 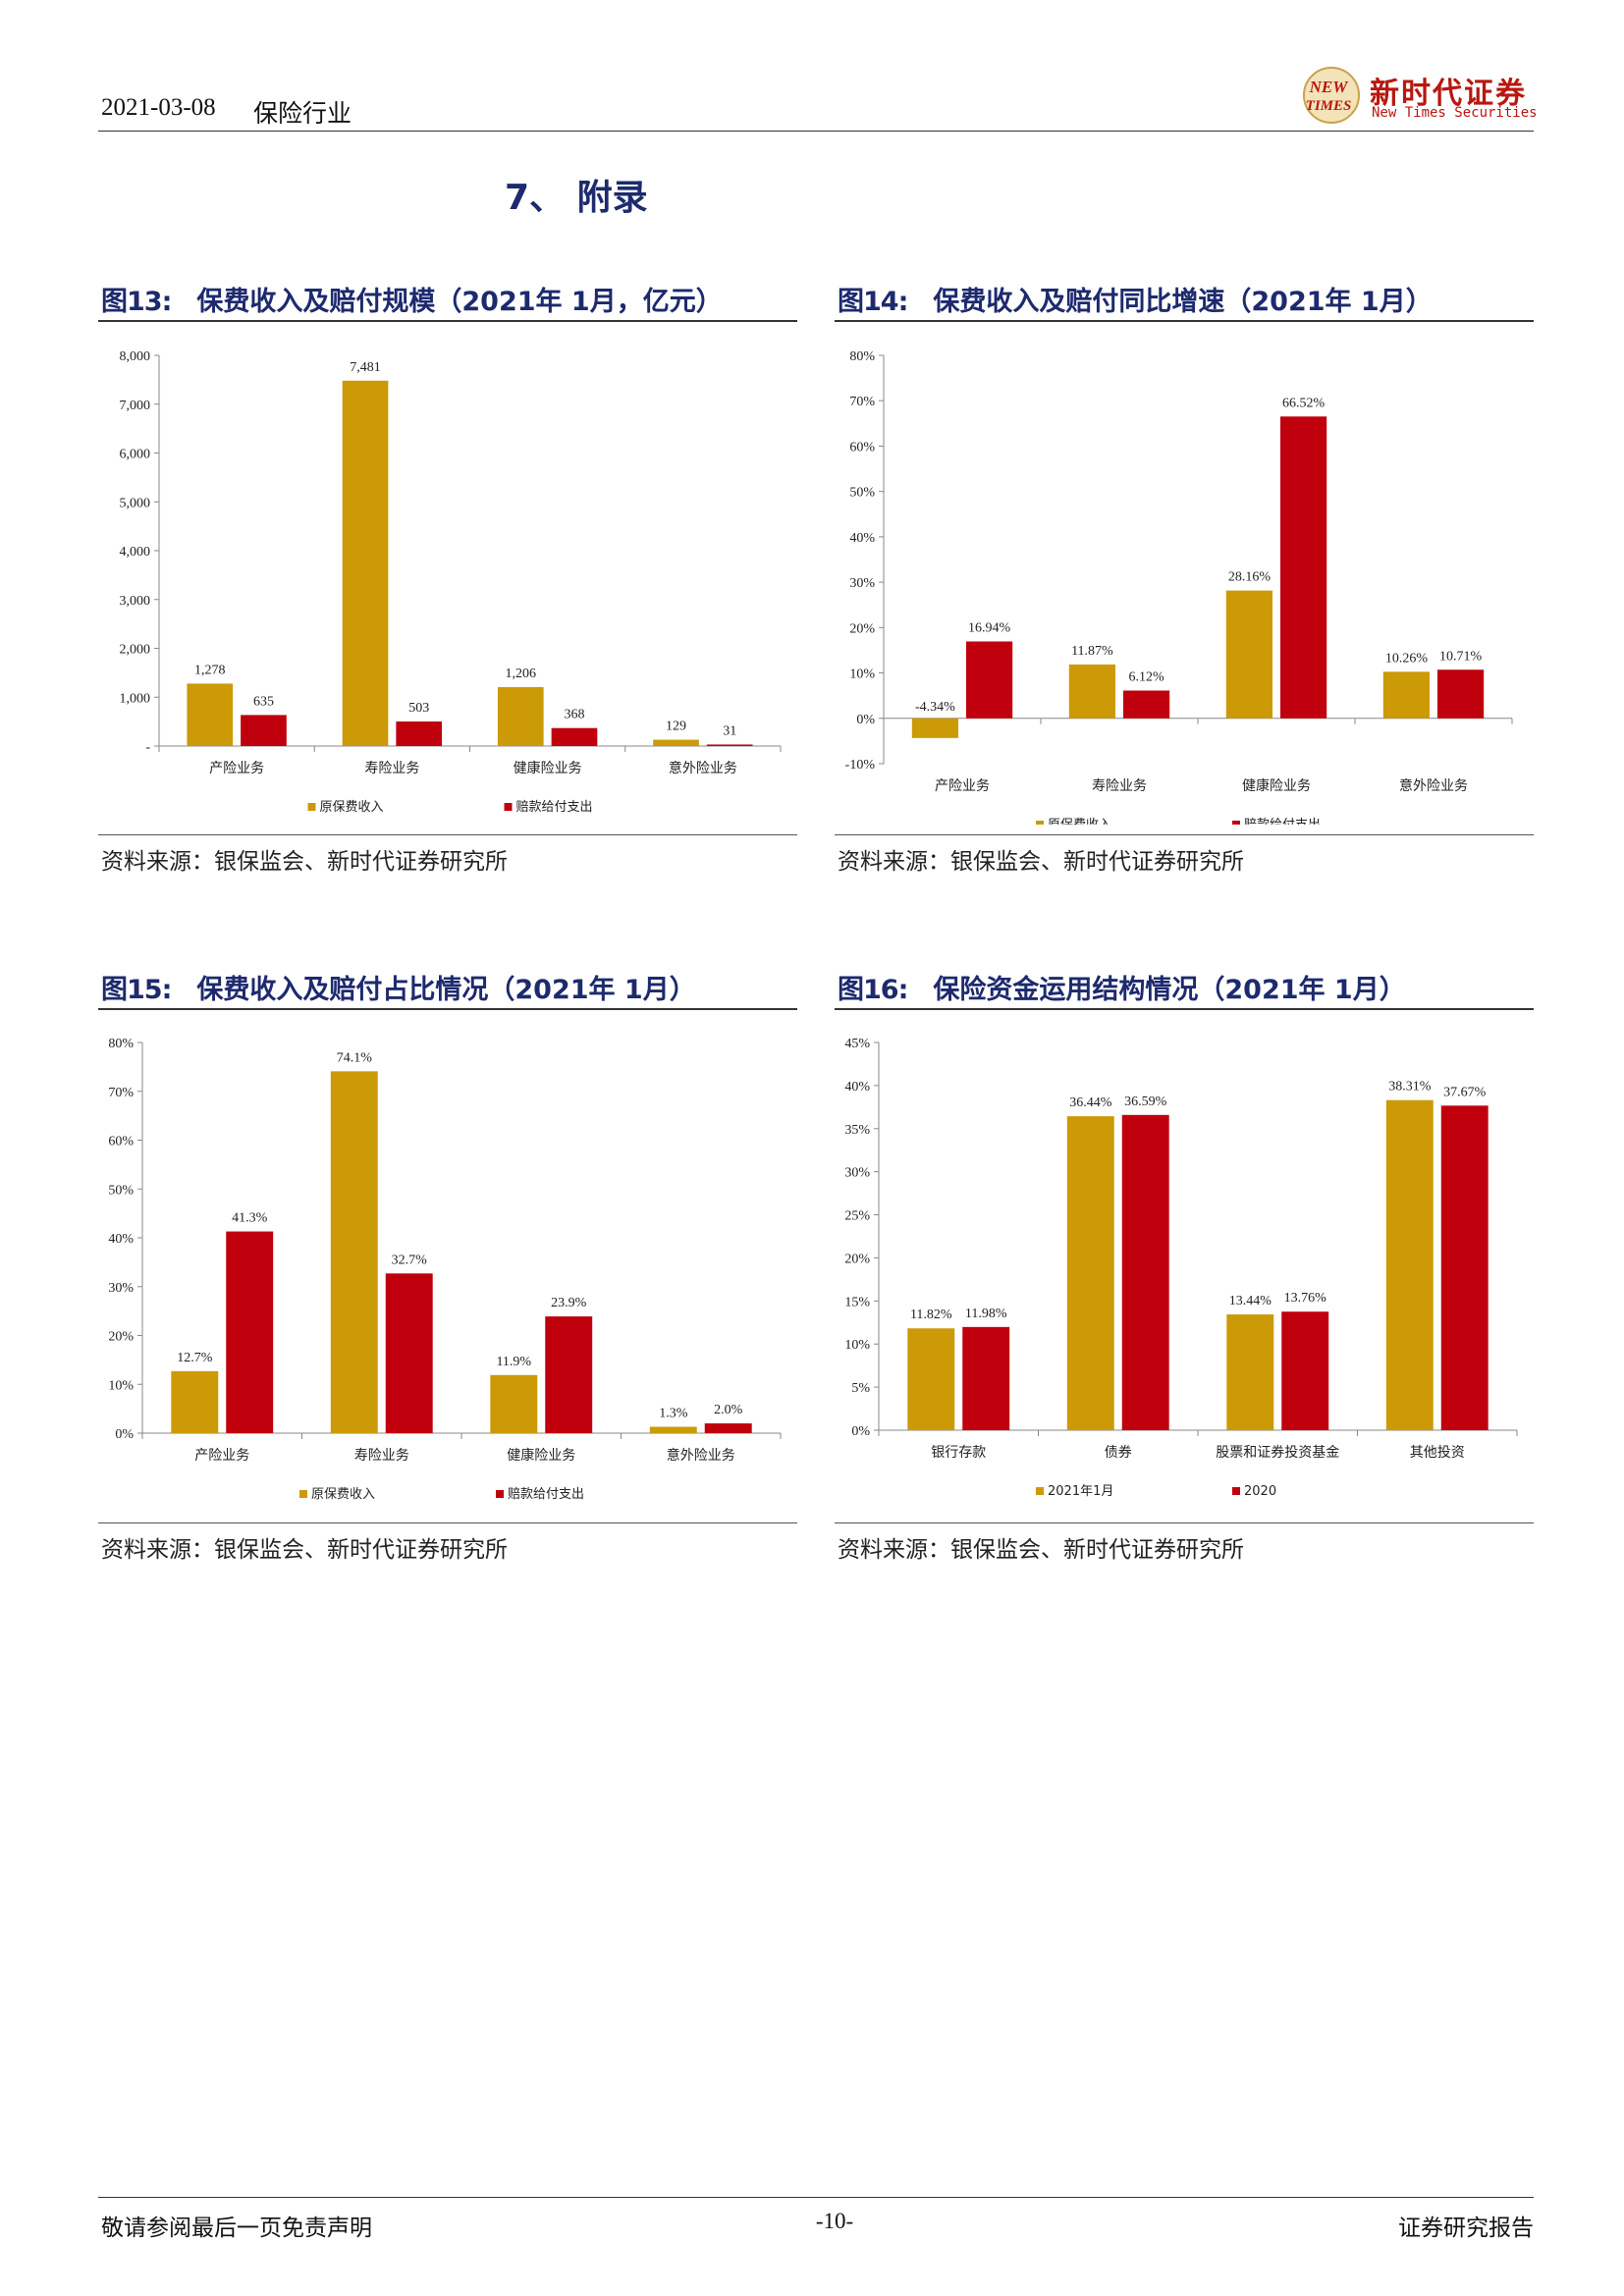 What do you see at coordinates (147, 747) in the screenshot?
I see `y-tick-label: -` at bounding box center [147, 747].